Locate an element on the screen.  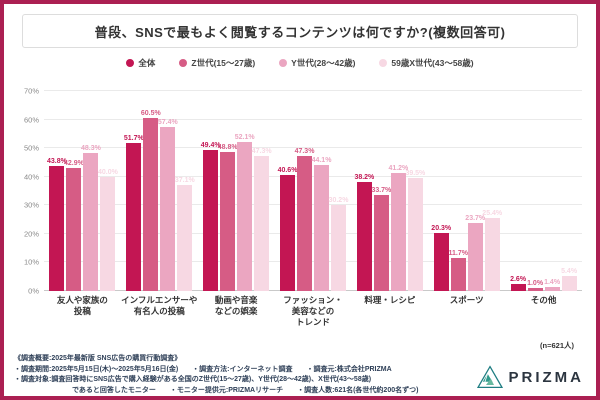
bar-group-cell: 2.6% 1.0% 1.4% 5.4% is located at coordinates (543, 191).